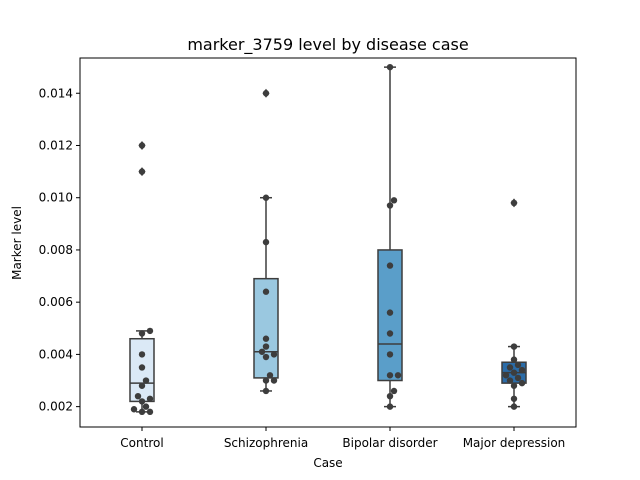  What do you see at coordinates (266, 443) in the screenshot?
I see `x-tick-label: Schizophrenia` at bounding box center [266, 443].